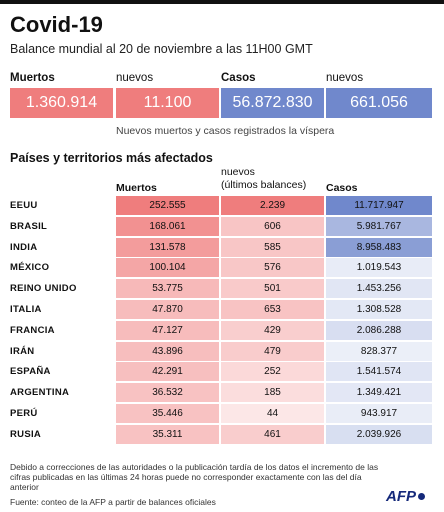  I want to click on deaths-cell: 53.775, so click(167, 289).